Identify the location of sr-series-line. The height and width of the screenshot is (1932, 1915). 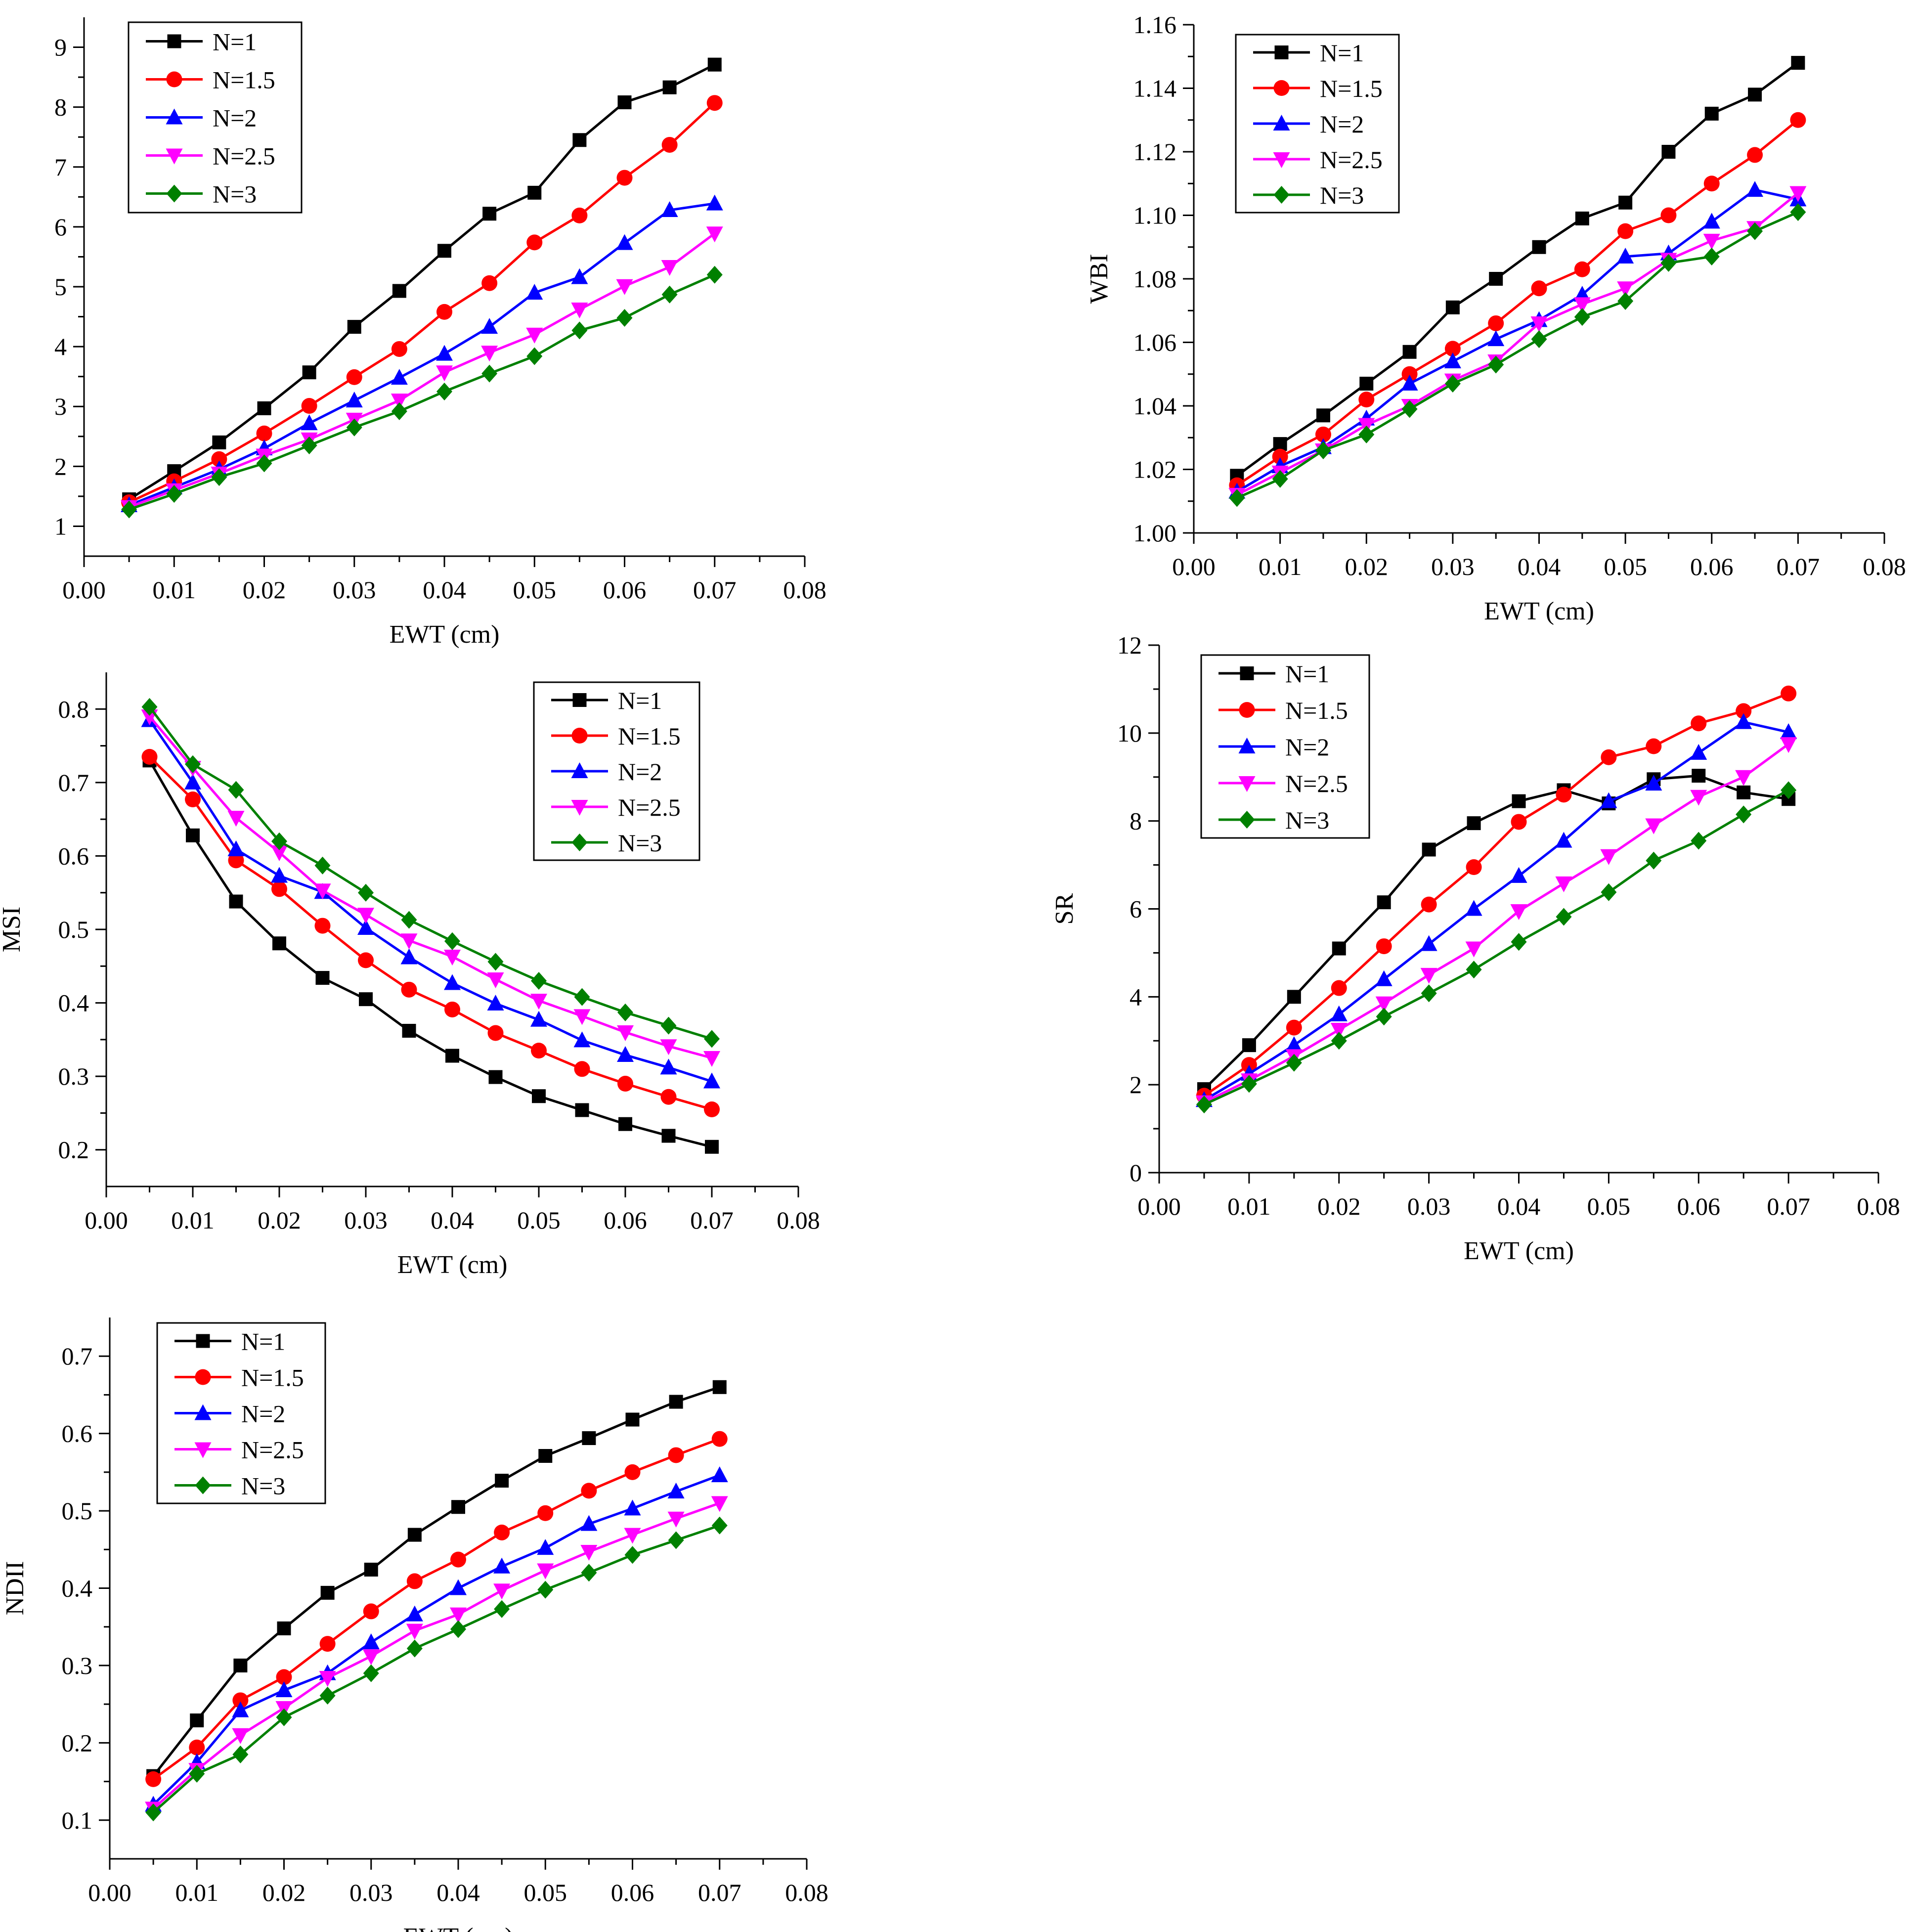
(1496, 923).